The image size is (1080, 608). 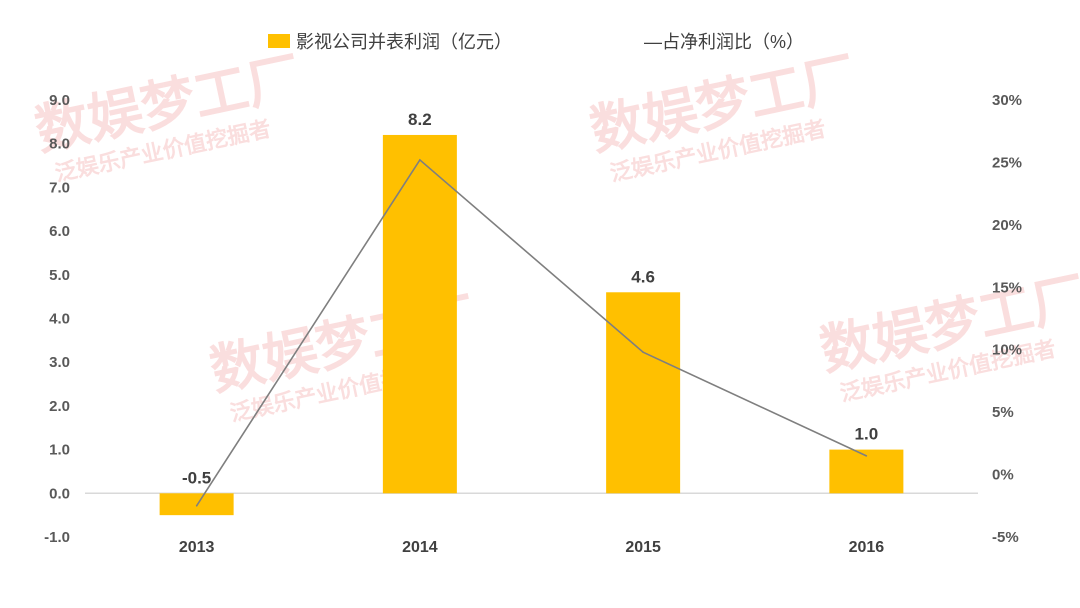 I want to click on bar-data-label: 1.0, so click(x=867, y=434).